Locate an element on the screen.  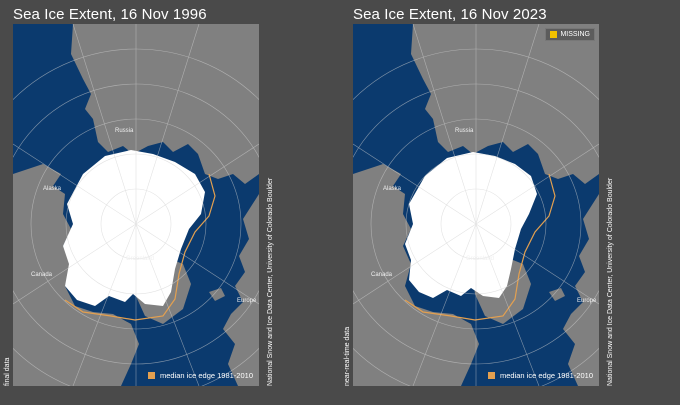
map-title: Sea Ice Extent, 16 Nov 2023 is located at coordinates (450, 14).